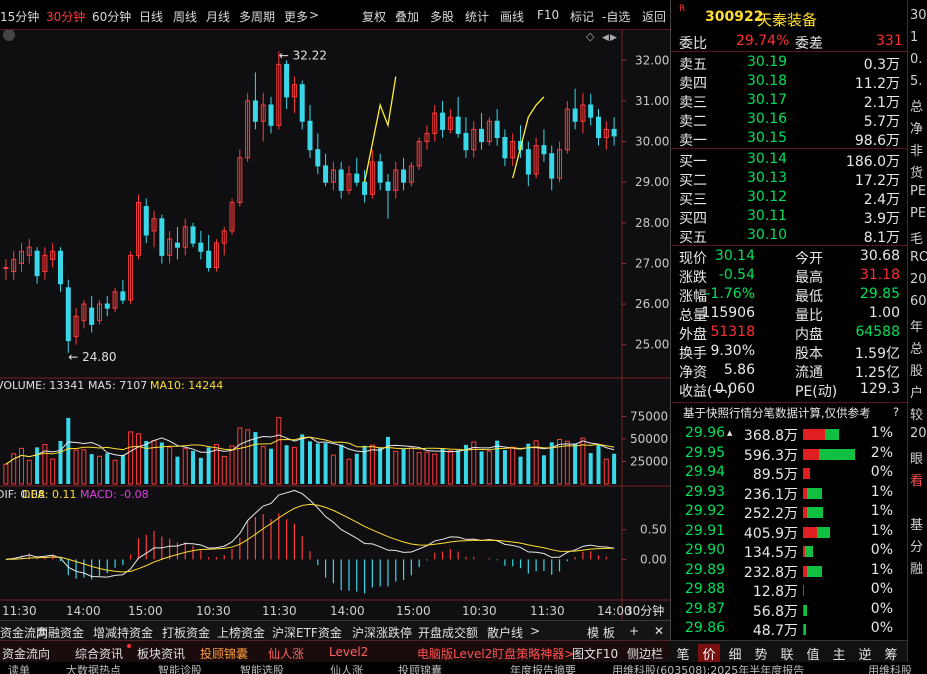 The height and width of the screenshot is (674, 927). What do you see at coordinates (349, 652) in the screenshot?
I see `tab-level2: Level2` at bounding box center [349, 652].